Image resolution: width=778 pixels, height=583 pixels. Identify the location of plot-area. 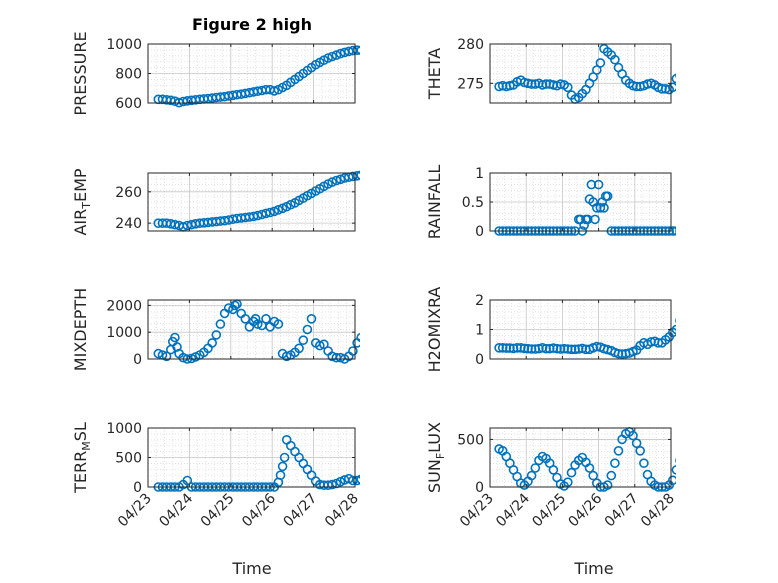
(251, 202).